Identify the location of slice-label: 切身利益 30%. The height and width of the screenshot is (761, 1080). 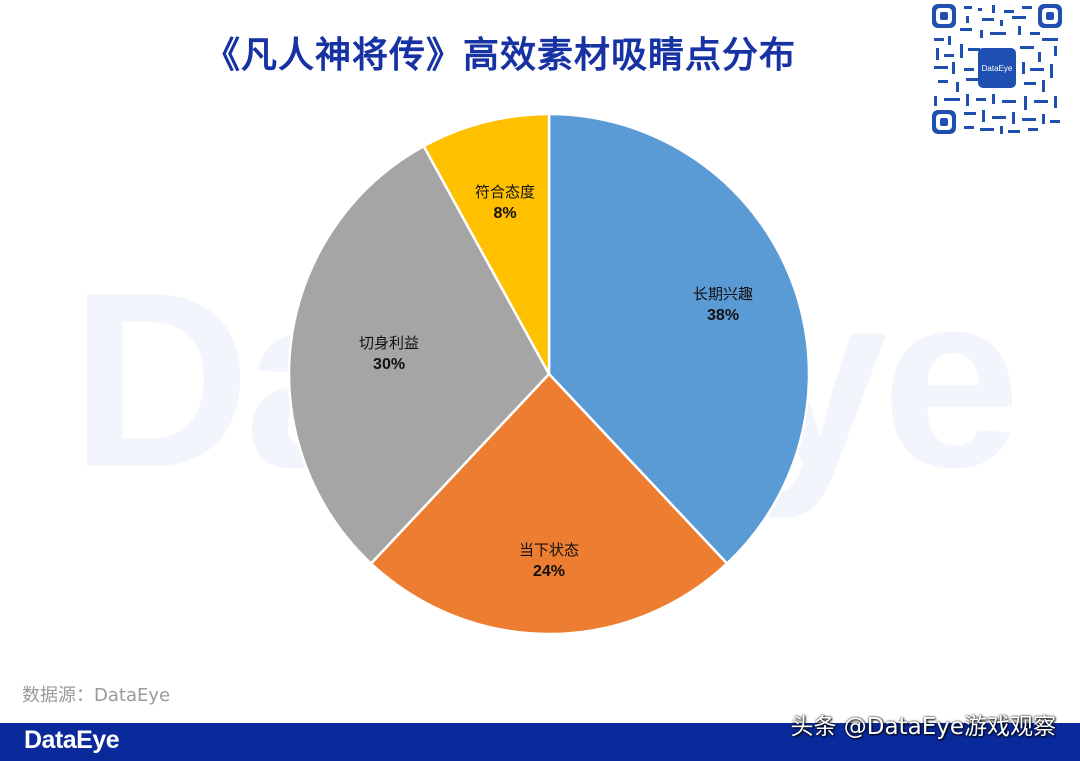
(389, 354).